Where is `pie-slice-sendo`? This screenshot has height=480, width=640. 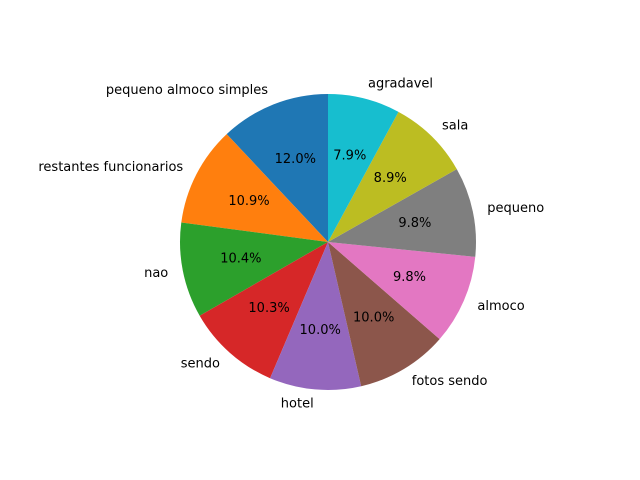
pie-slice-sendo is located at coordinates (263, 310).